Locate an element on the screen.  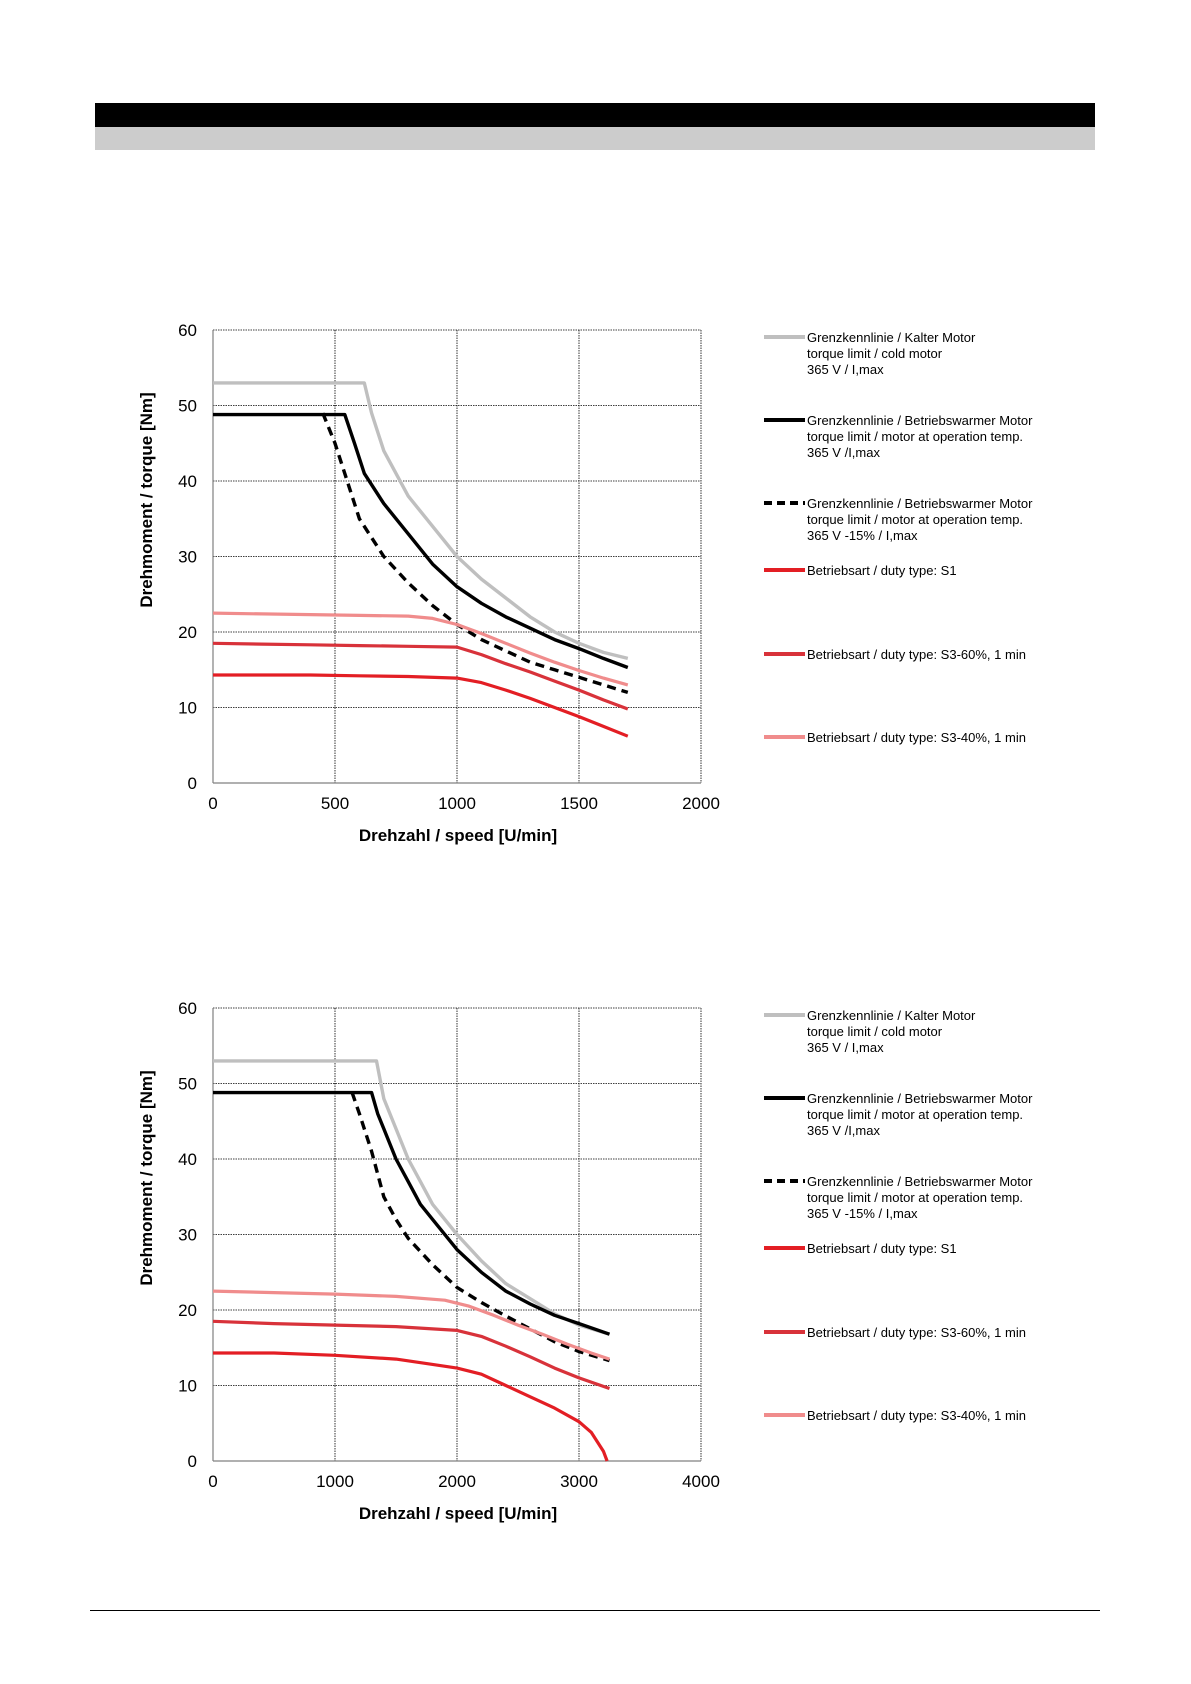
footer-rule is located at coordinates (595, 1610).